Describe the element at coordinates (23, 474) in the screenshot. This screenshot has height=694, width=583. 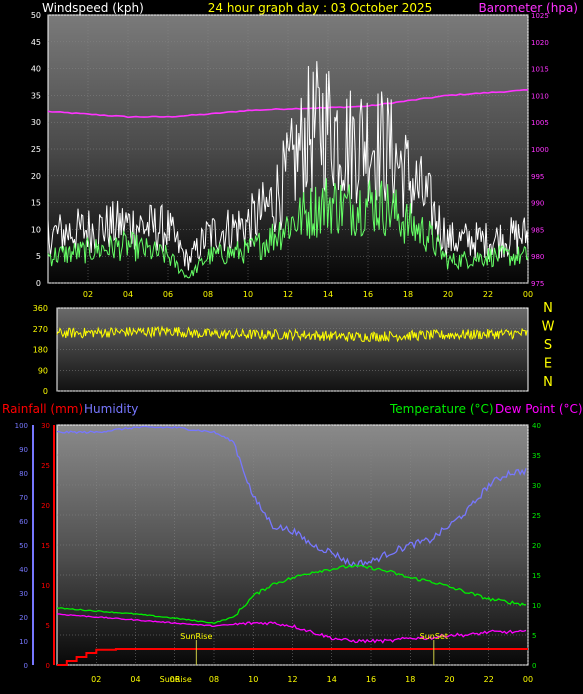
I see `tick-label: 80` at that location.